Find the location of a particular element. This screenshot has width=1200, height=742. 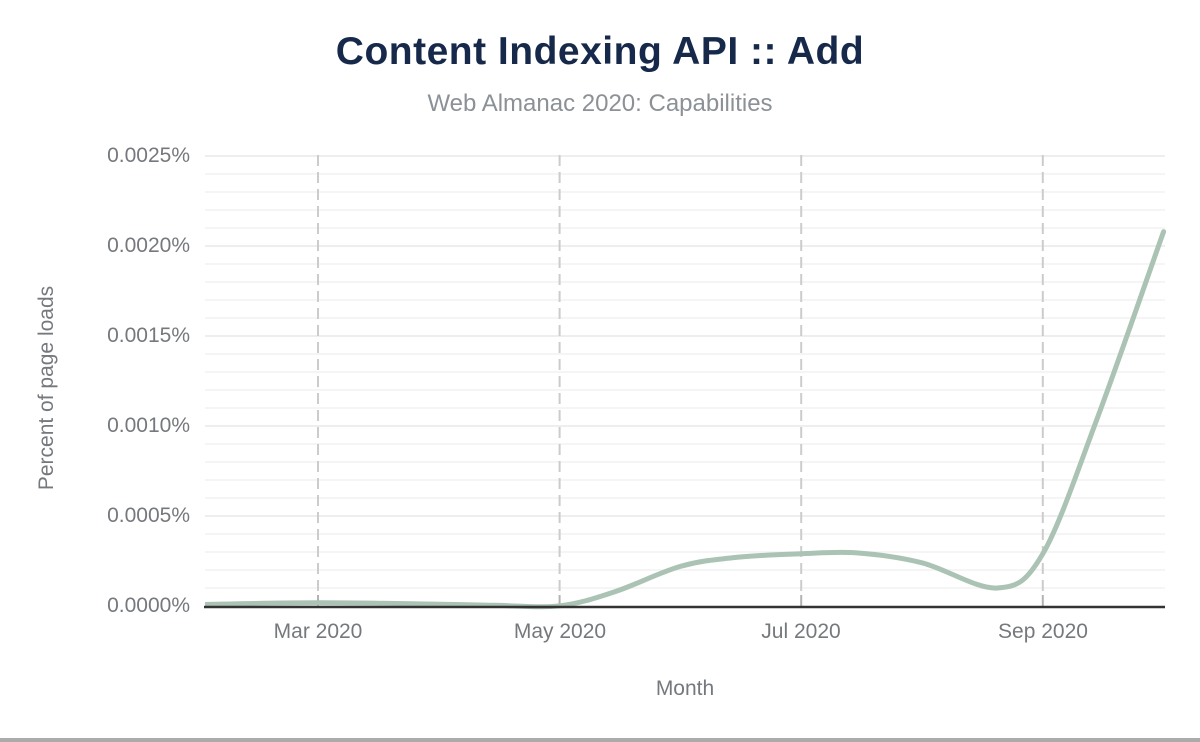

x-tick-label: Jul 2020 is located at coordinates (801, 631).